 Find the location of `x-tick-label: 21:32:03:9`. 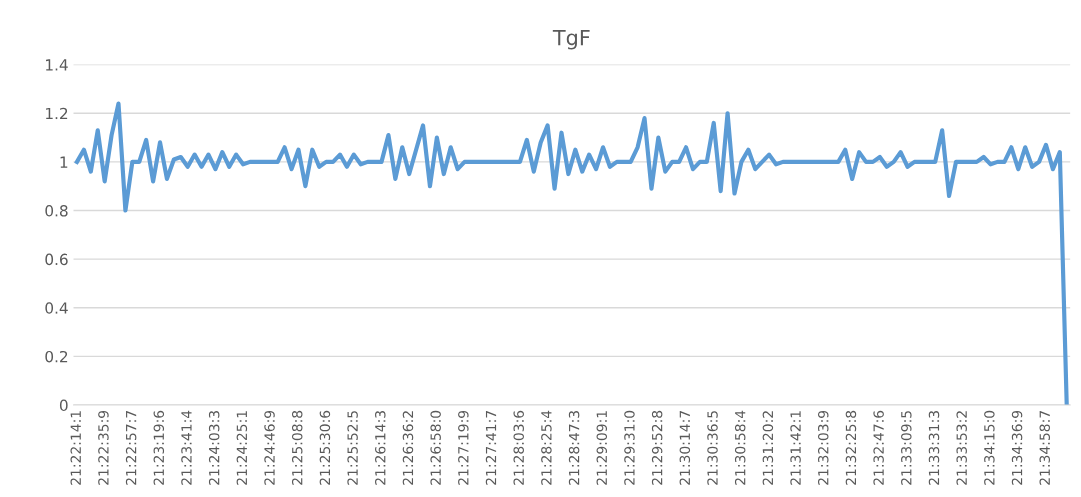

x-tick-label: 21:32:03:9 is located at coordinates (823, 447).